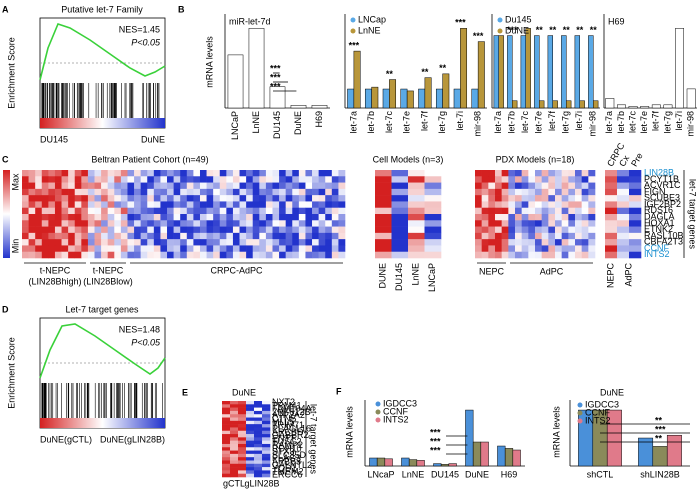 The width and height of the screenshot is (700, 490). What do you see at coordinates (492, 271) in the screenshot?
I see `group-label: NEPC` at bounding box center [492, 271].